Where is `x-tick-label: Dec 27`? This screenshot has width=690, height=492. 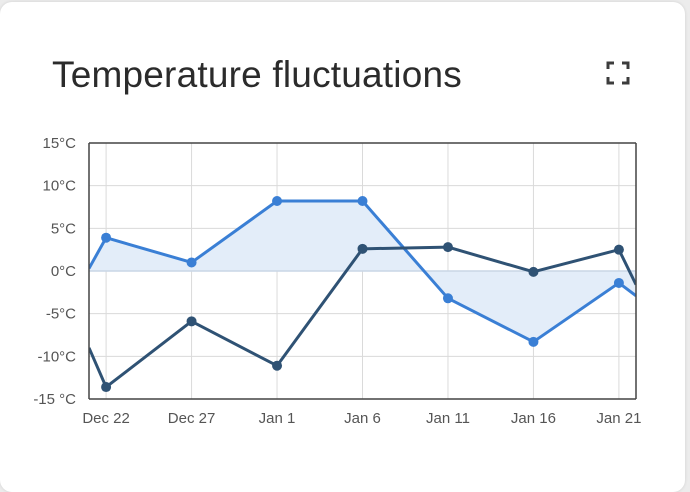 x-tick-label: Dec 27 is located at coordinates (192, 418).